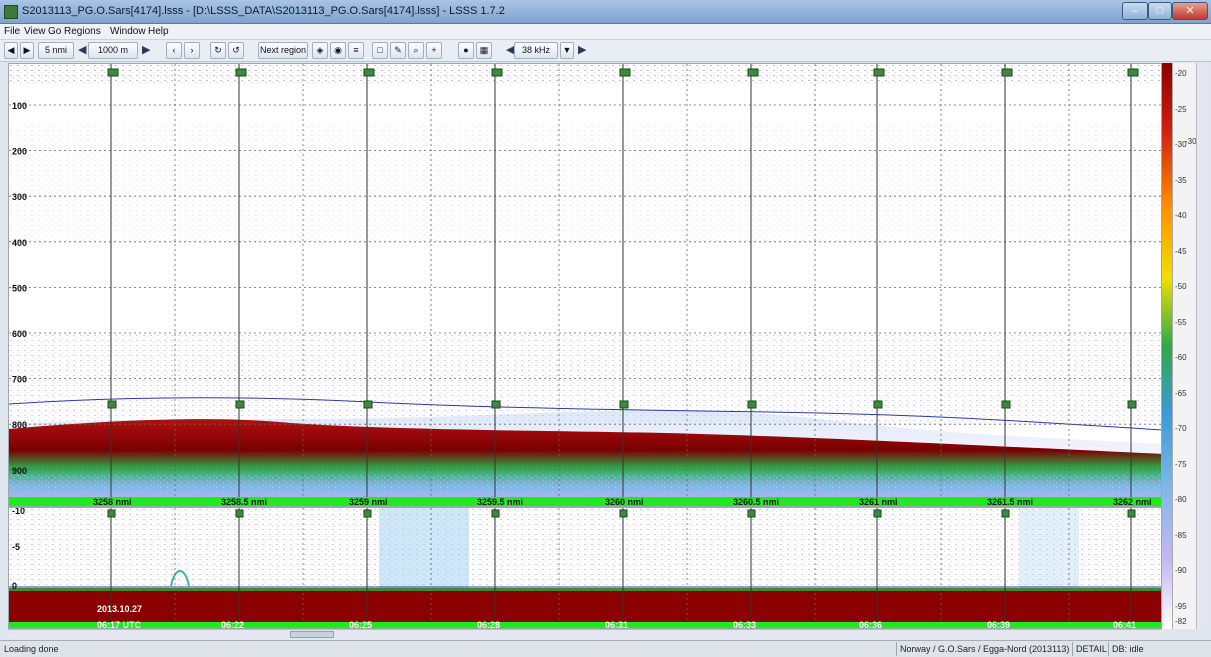 The image size is (1211, 657). Describe the element at coordinates (82, 31) in the screenshot. I see `menu-regions: Regions` at that location.